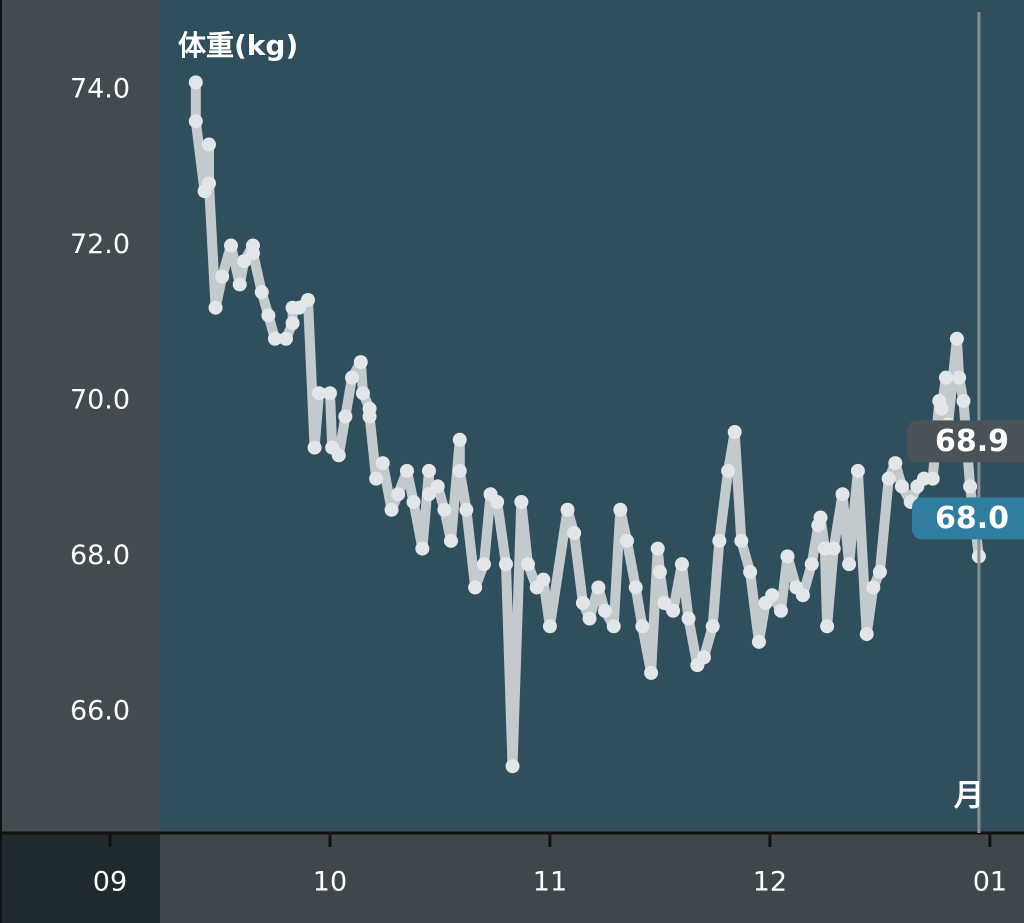 The image size is (1024, 923). What do you see at coordinates (969, 796) in the screenshot?
I see `cursor-period-label: 月` at bounding box center [969, 796].